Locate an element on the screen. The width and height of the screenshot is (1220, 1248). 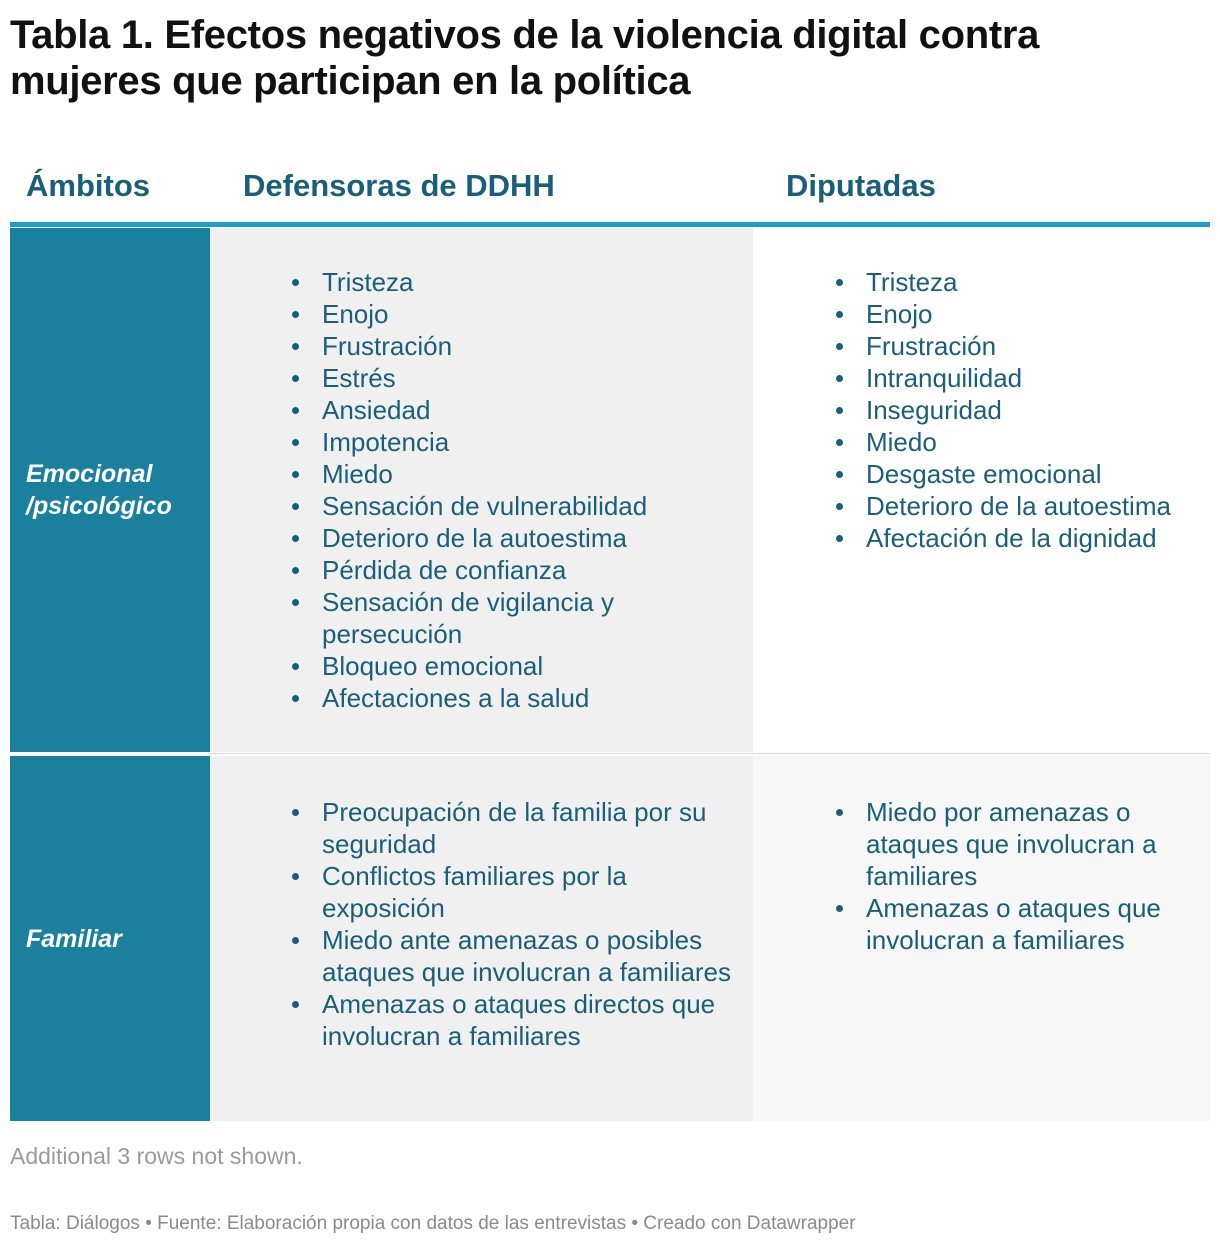
list-item: Inseguridad is located at coordinates (1021, 410).